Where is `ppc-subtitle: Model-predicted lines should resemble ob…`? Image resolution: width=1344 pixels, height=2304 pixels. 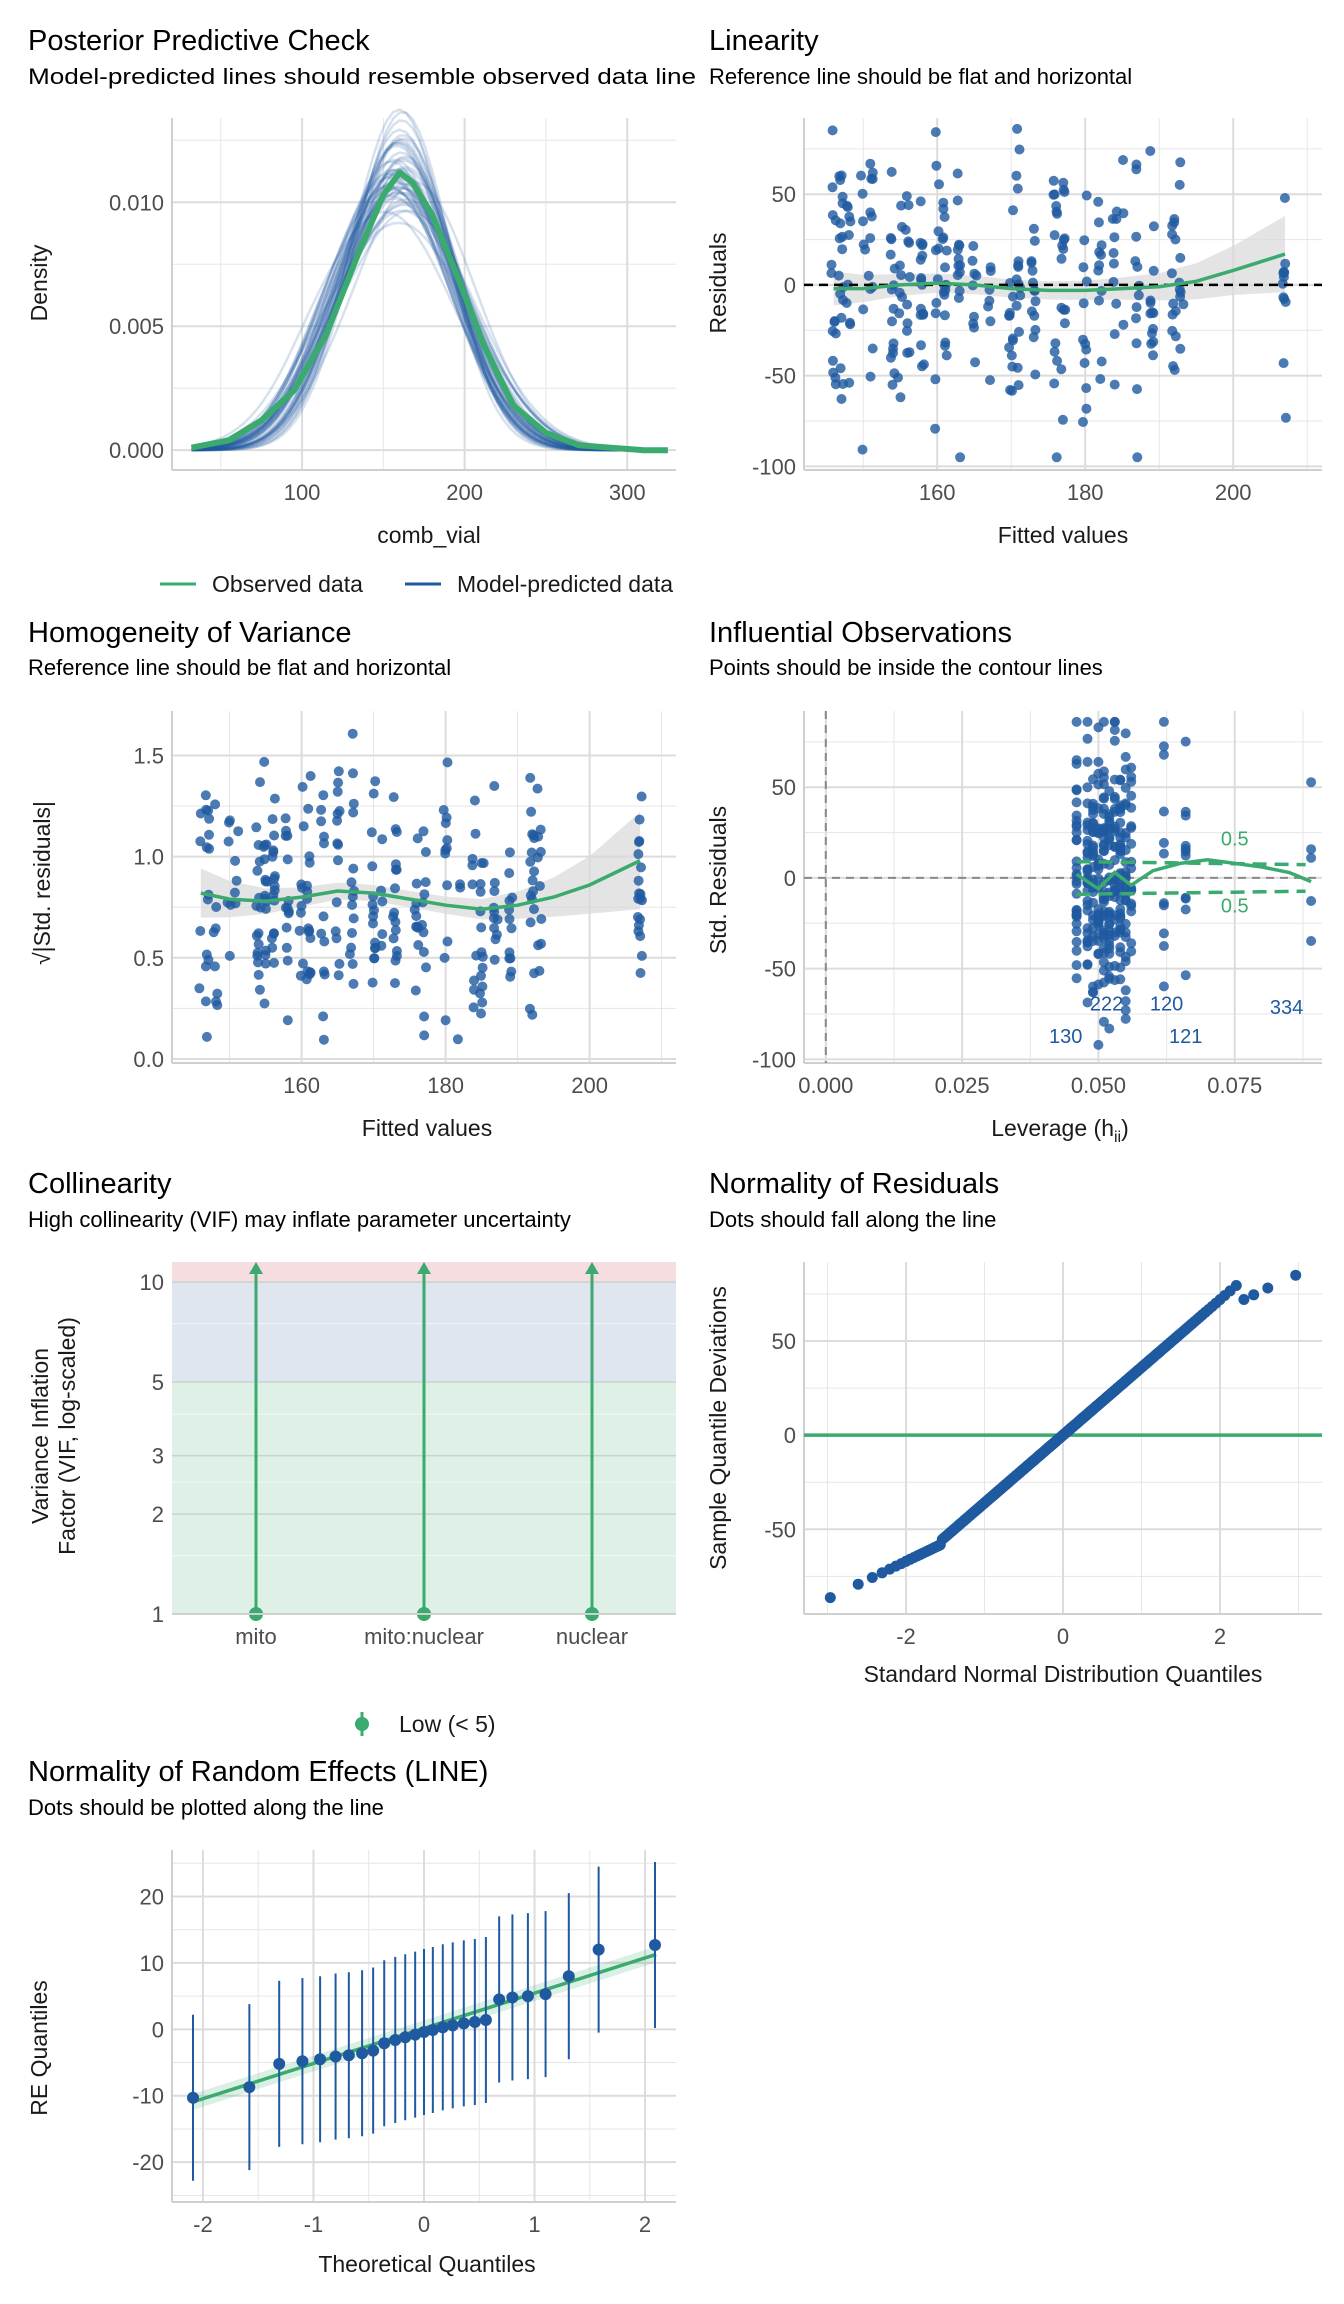 ppc-subtitle: Model-predicted lines should resemble ob… is located at coordinates (362, 76).